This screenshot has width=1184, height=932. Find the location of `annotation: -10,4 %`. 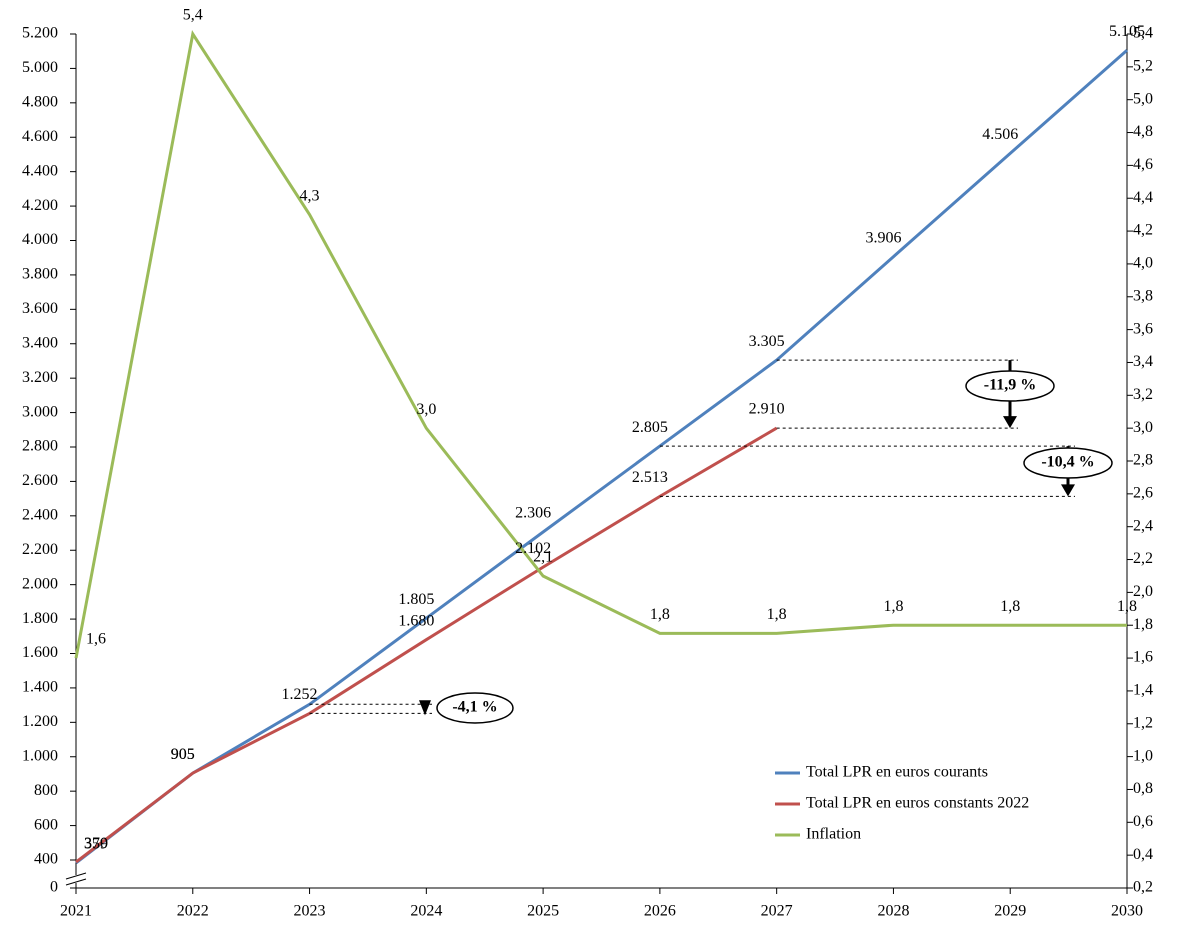

annotation: -10,4 % is located at coordinates (1067, 462).